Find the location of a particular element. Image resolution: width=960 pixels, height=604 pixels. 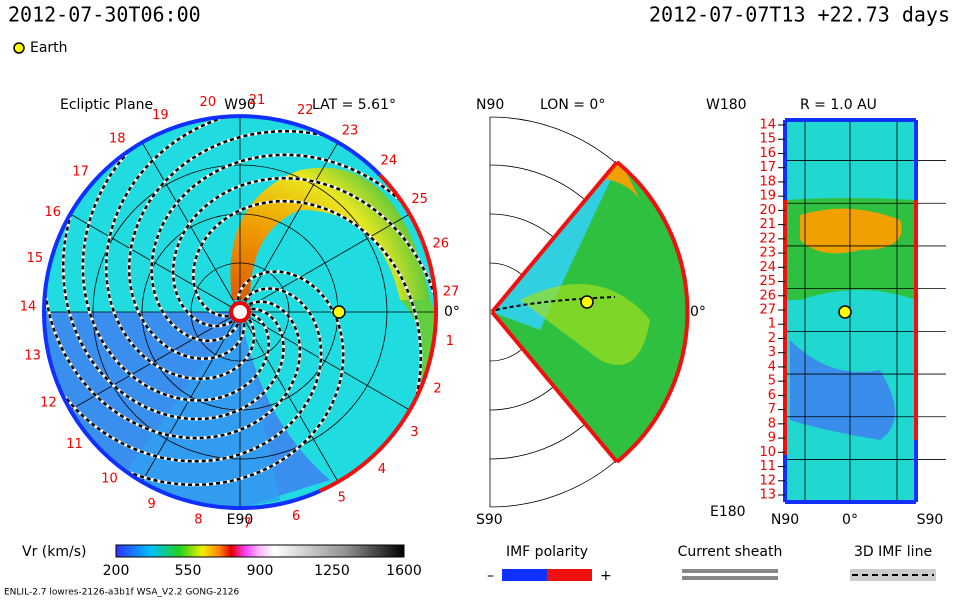

sector-label: 15 is located at coordinates (35, 258).